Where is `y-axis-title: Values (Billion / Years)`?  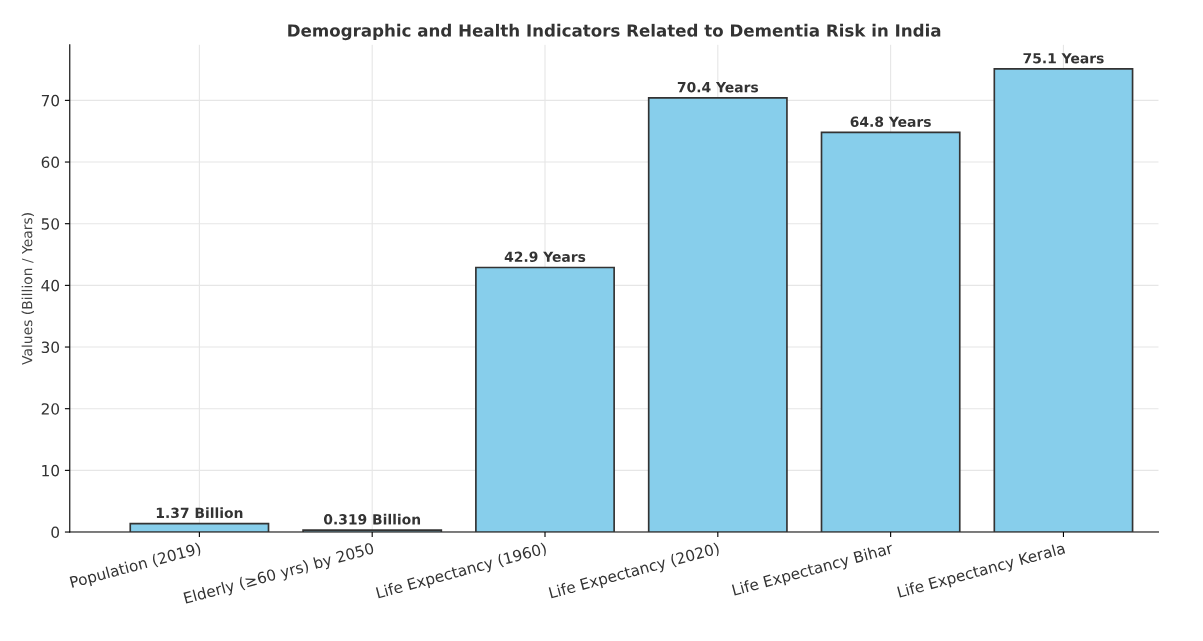 y-axis-title: Values (Billion / Years) is located at coordinates (27, 289).